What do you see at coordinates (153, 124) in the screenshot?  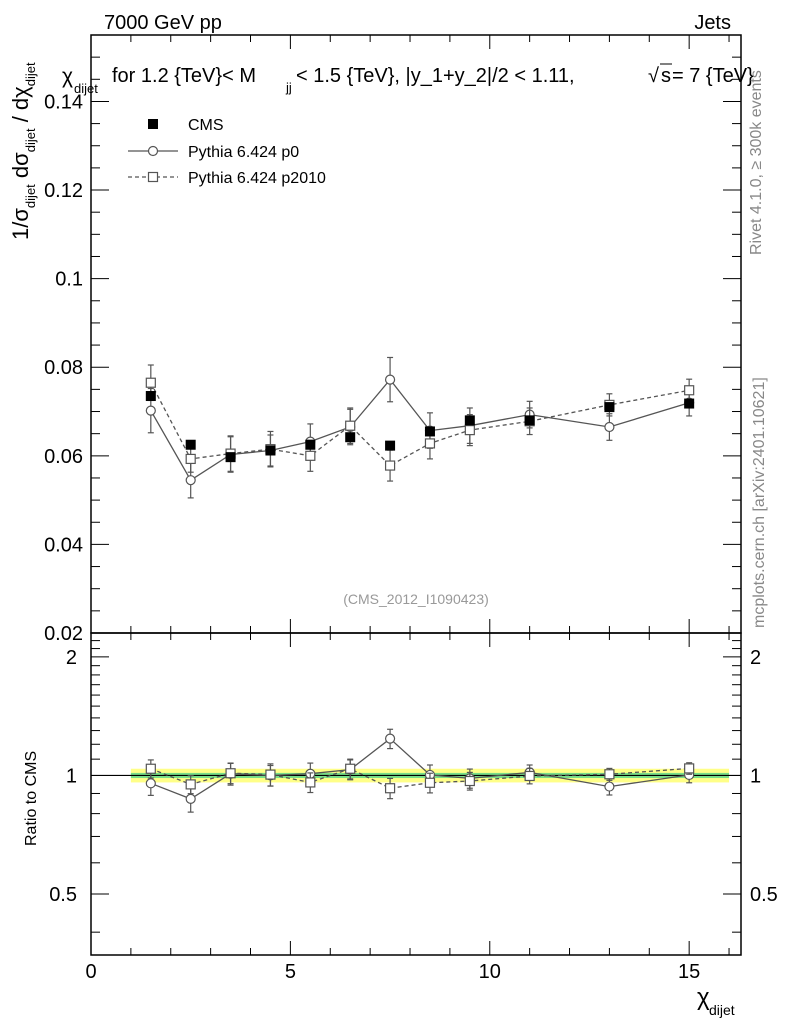 I see `legend-marker-cms` at bounding box center [153, 124].